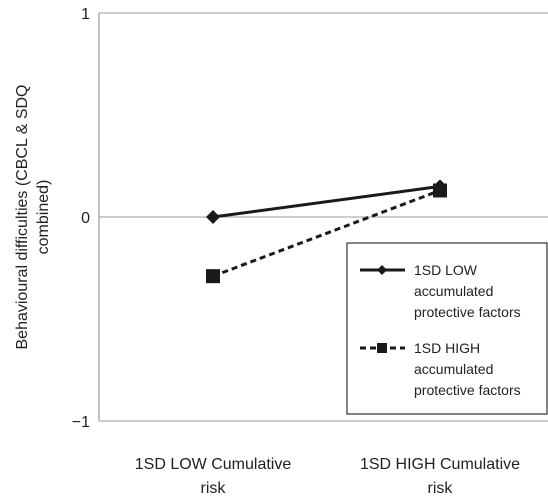  What do you see at coordinates (213, 464) in the screenshot?
I see `x-tick-label-line: 1SD LOW Cumulative` at bounding box center [213, 464].